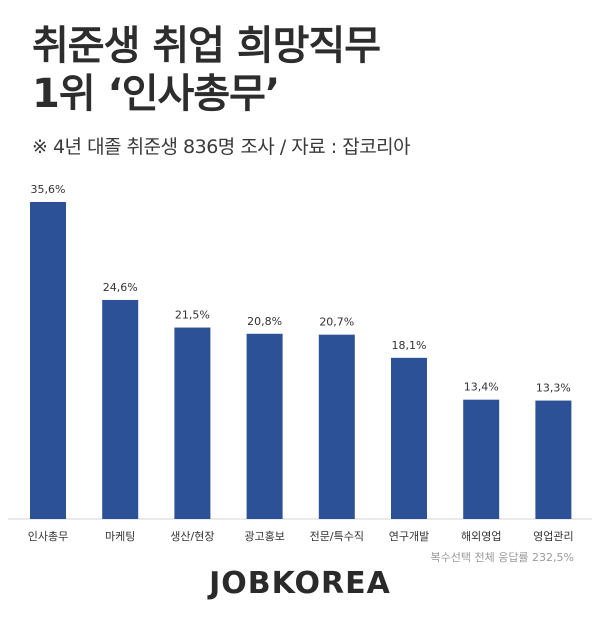  What do you see at coordinates (192, 315) in the screenshot?
I see `value-label-2: 21,5%` at bounding box center [192, 315].